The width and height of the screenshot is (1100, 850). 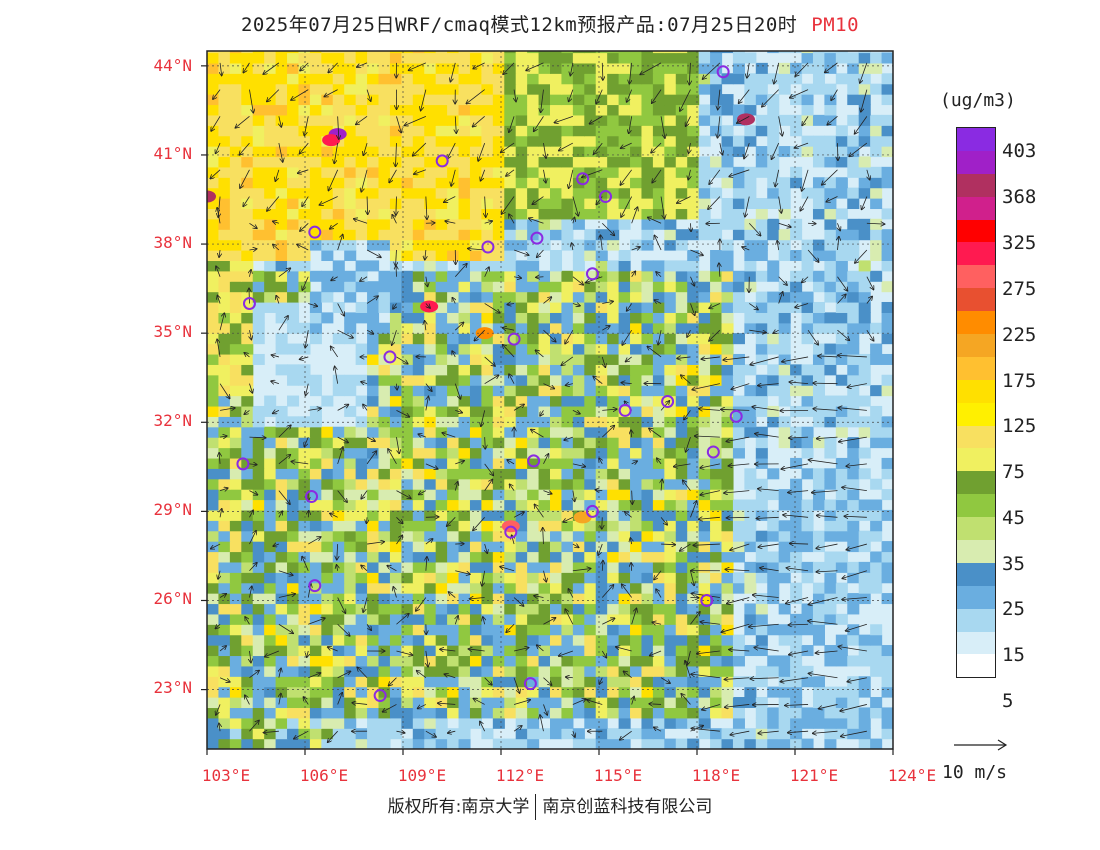 What do you see at coordinates (324, 775) in the screenshot?
I see `lon-label-106: 106°E` at bounding box center [324, 775].